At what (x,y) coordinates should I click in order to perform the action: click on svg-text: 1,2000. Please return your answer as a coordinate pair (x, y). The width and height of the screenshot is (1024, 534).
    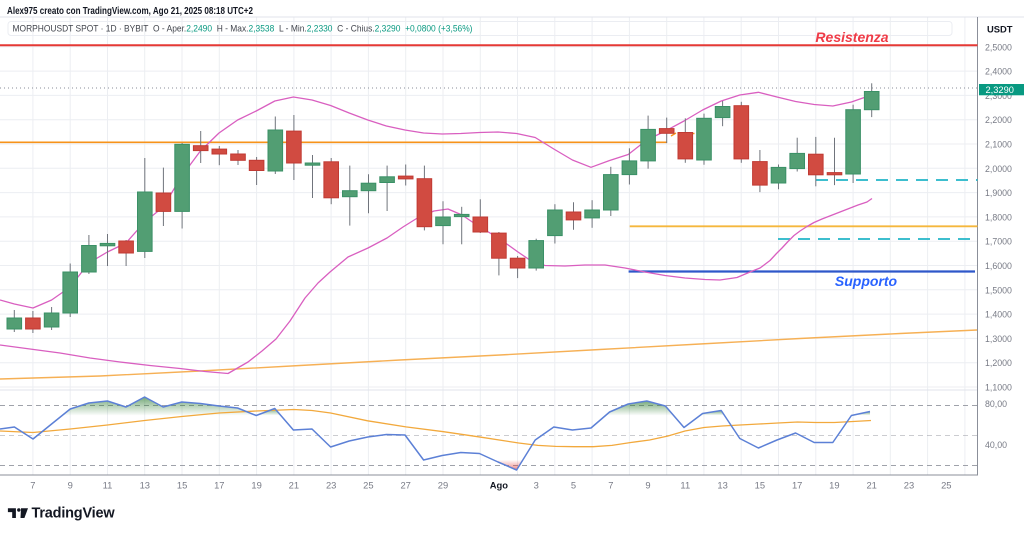
    Looking at the image, I should click on (998, 363).